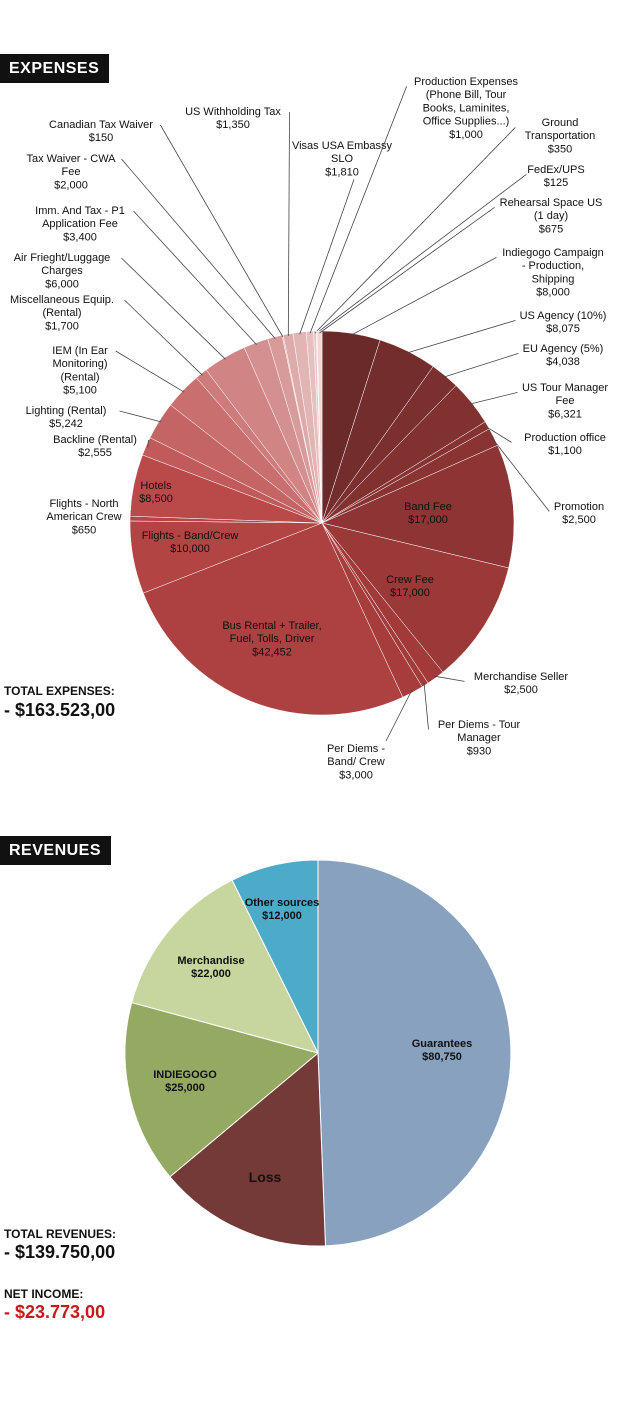  I want to click on slice-crew-fee, so click(415, 597).